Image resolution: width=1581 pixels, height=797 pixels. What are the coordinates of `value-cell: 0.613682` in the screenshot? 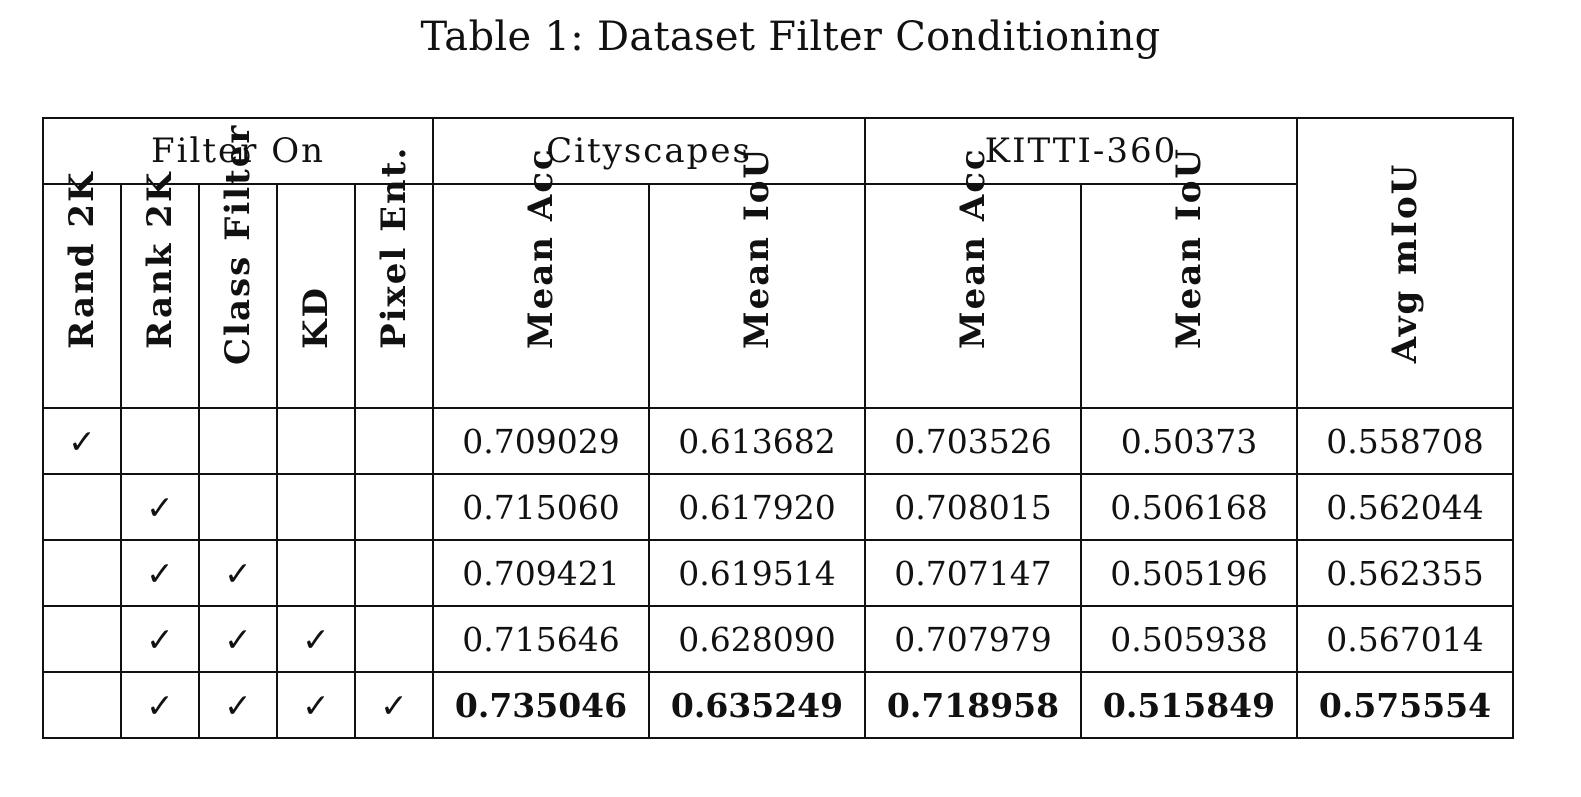 It's located at (757, 441).